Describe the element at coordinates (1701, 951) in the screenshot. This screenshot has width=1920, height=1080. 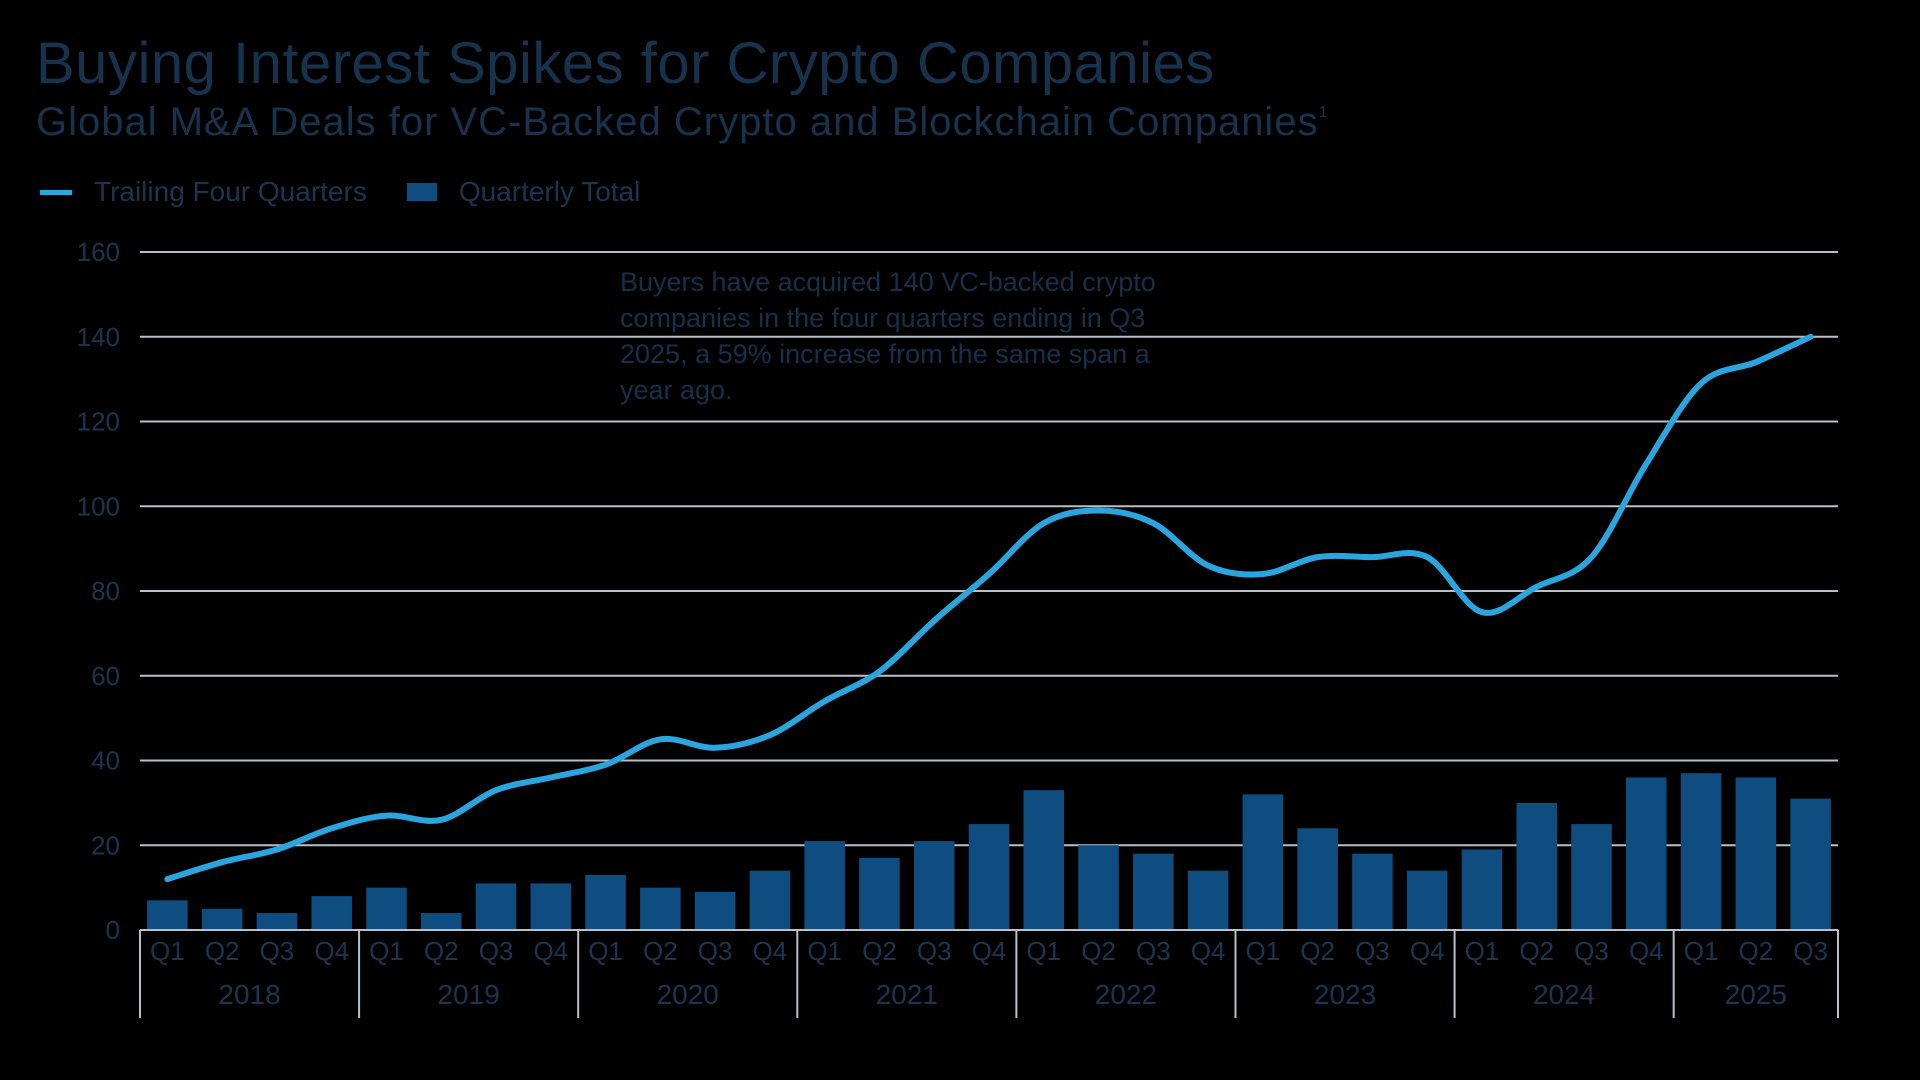
I see `x-tick-label-28: Q1` at that location.